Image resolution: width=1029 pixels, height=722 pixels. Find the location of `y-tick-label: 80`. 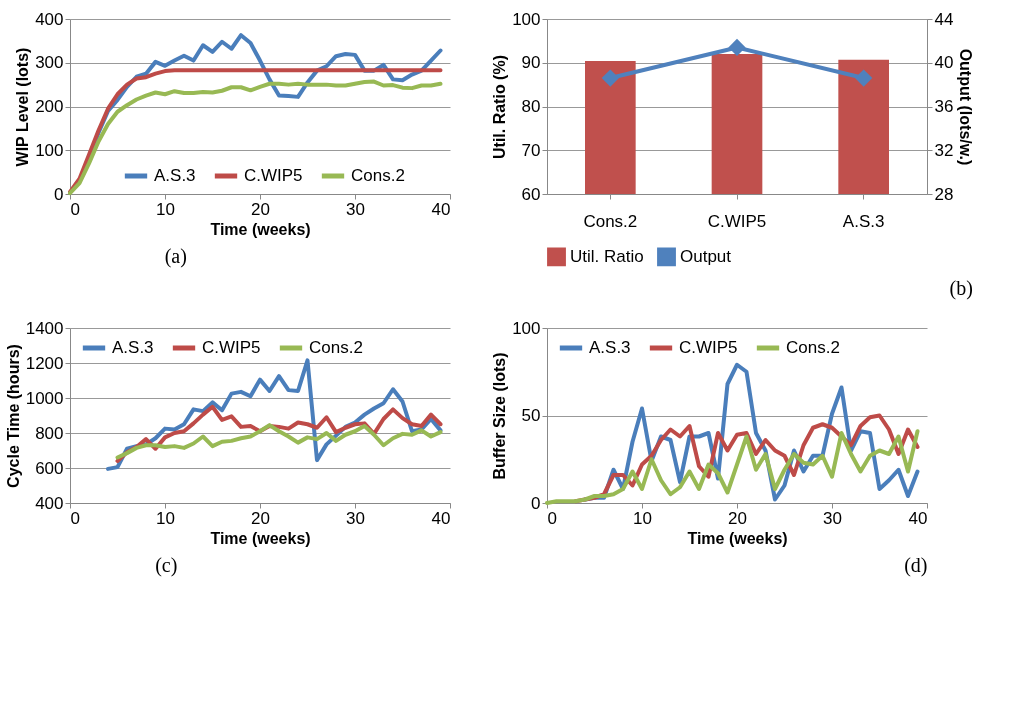

y-tick-label: 80 is located at coordinates (531, 106).